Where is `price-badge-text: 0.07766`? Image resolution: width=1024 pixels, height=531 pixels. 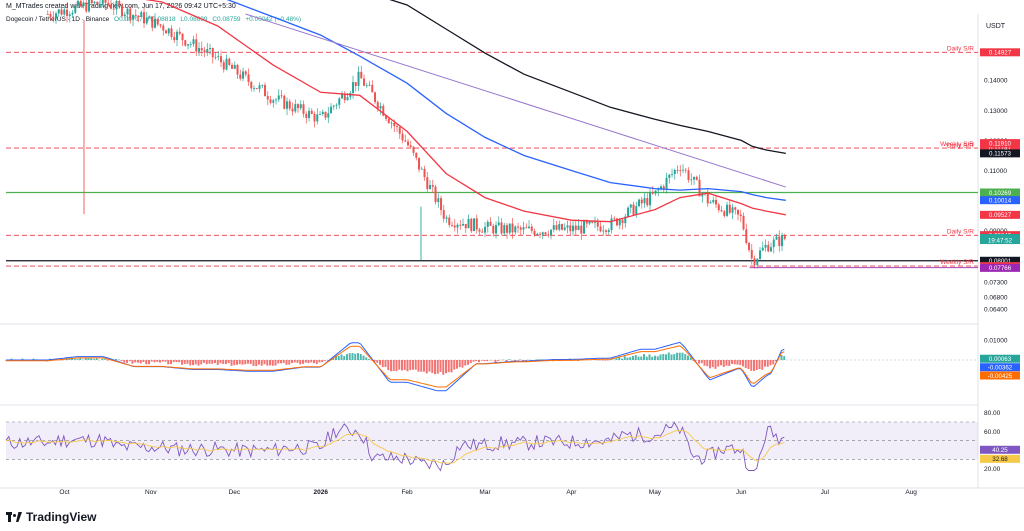 price-badge-text: 0.07766 is located at coordinates (1000, 268).